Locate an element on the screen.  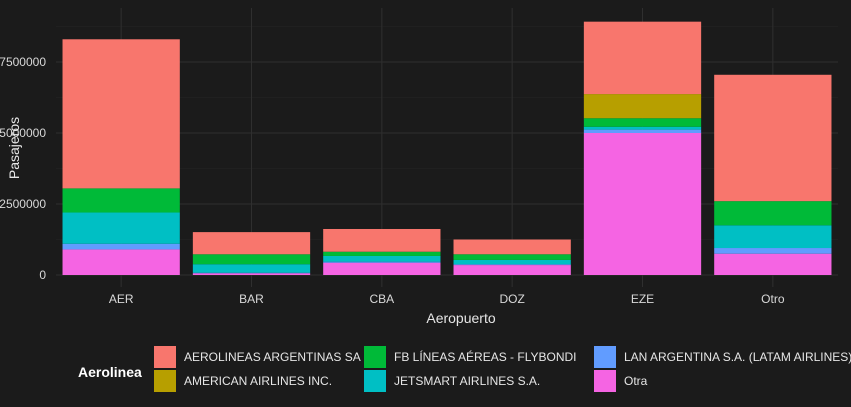
bar-segment-cba-otra is located at coordinates (382, 268).